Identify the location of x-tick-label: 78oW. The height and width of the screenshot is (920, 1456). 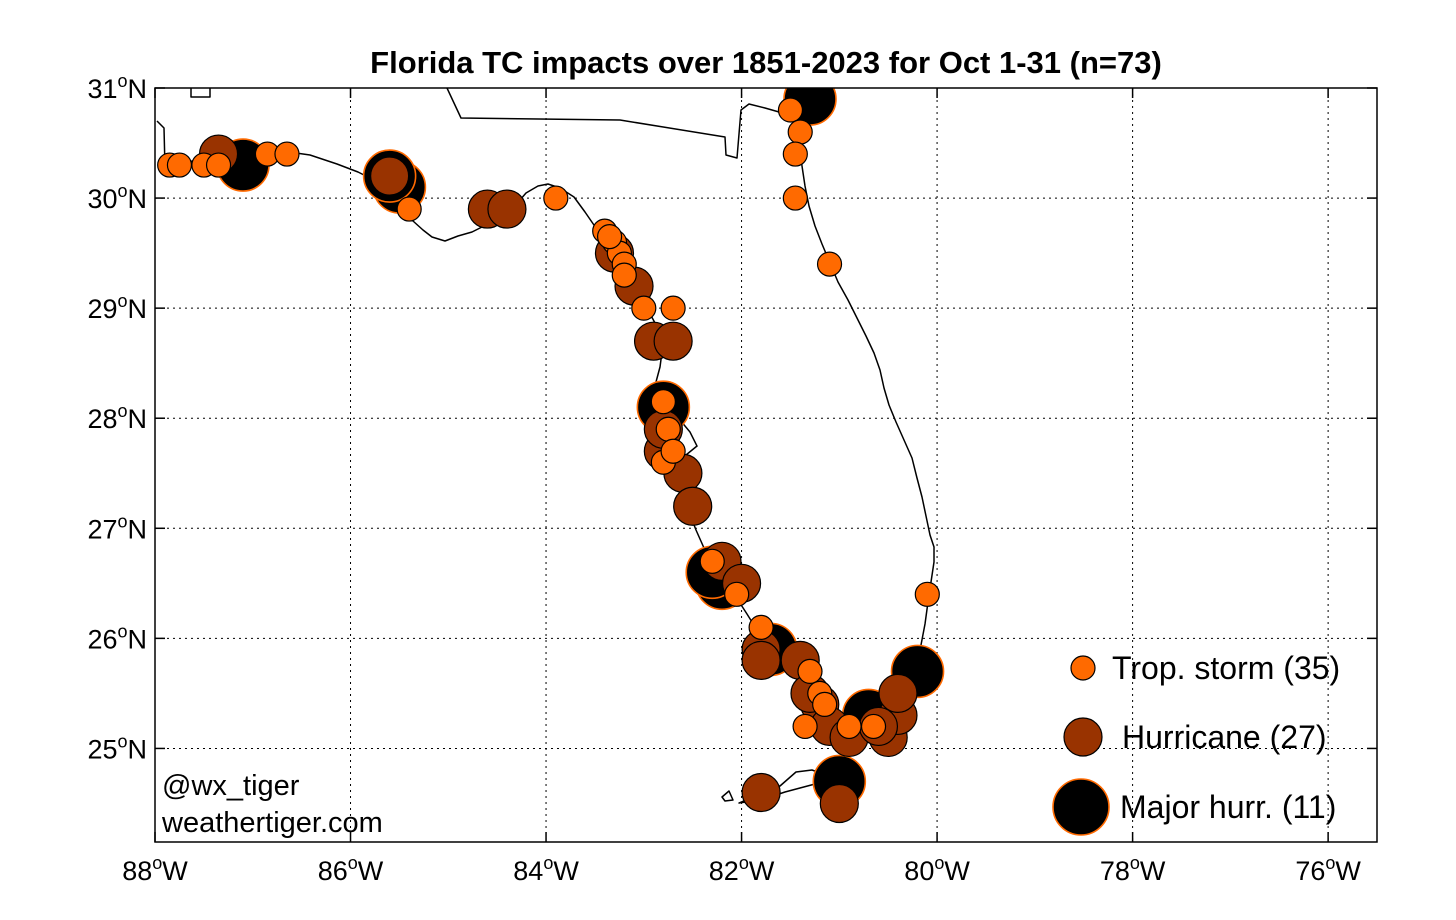
(1133, 869).